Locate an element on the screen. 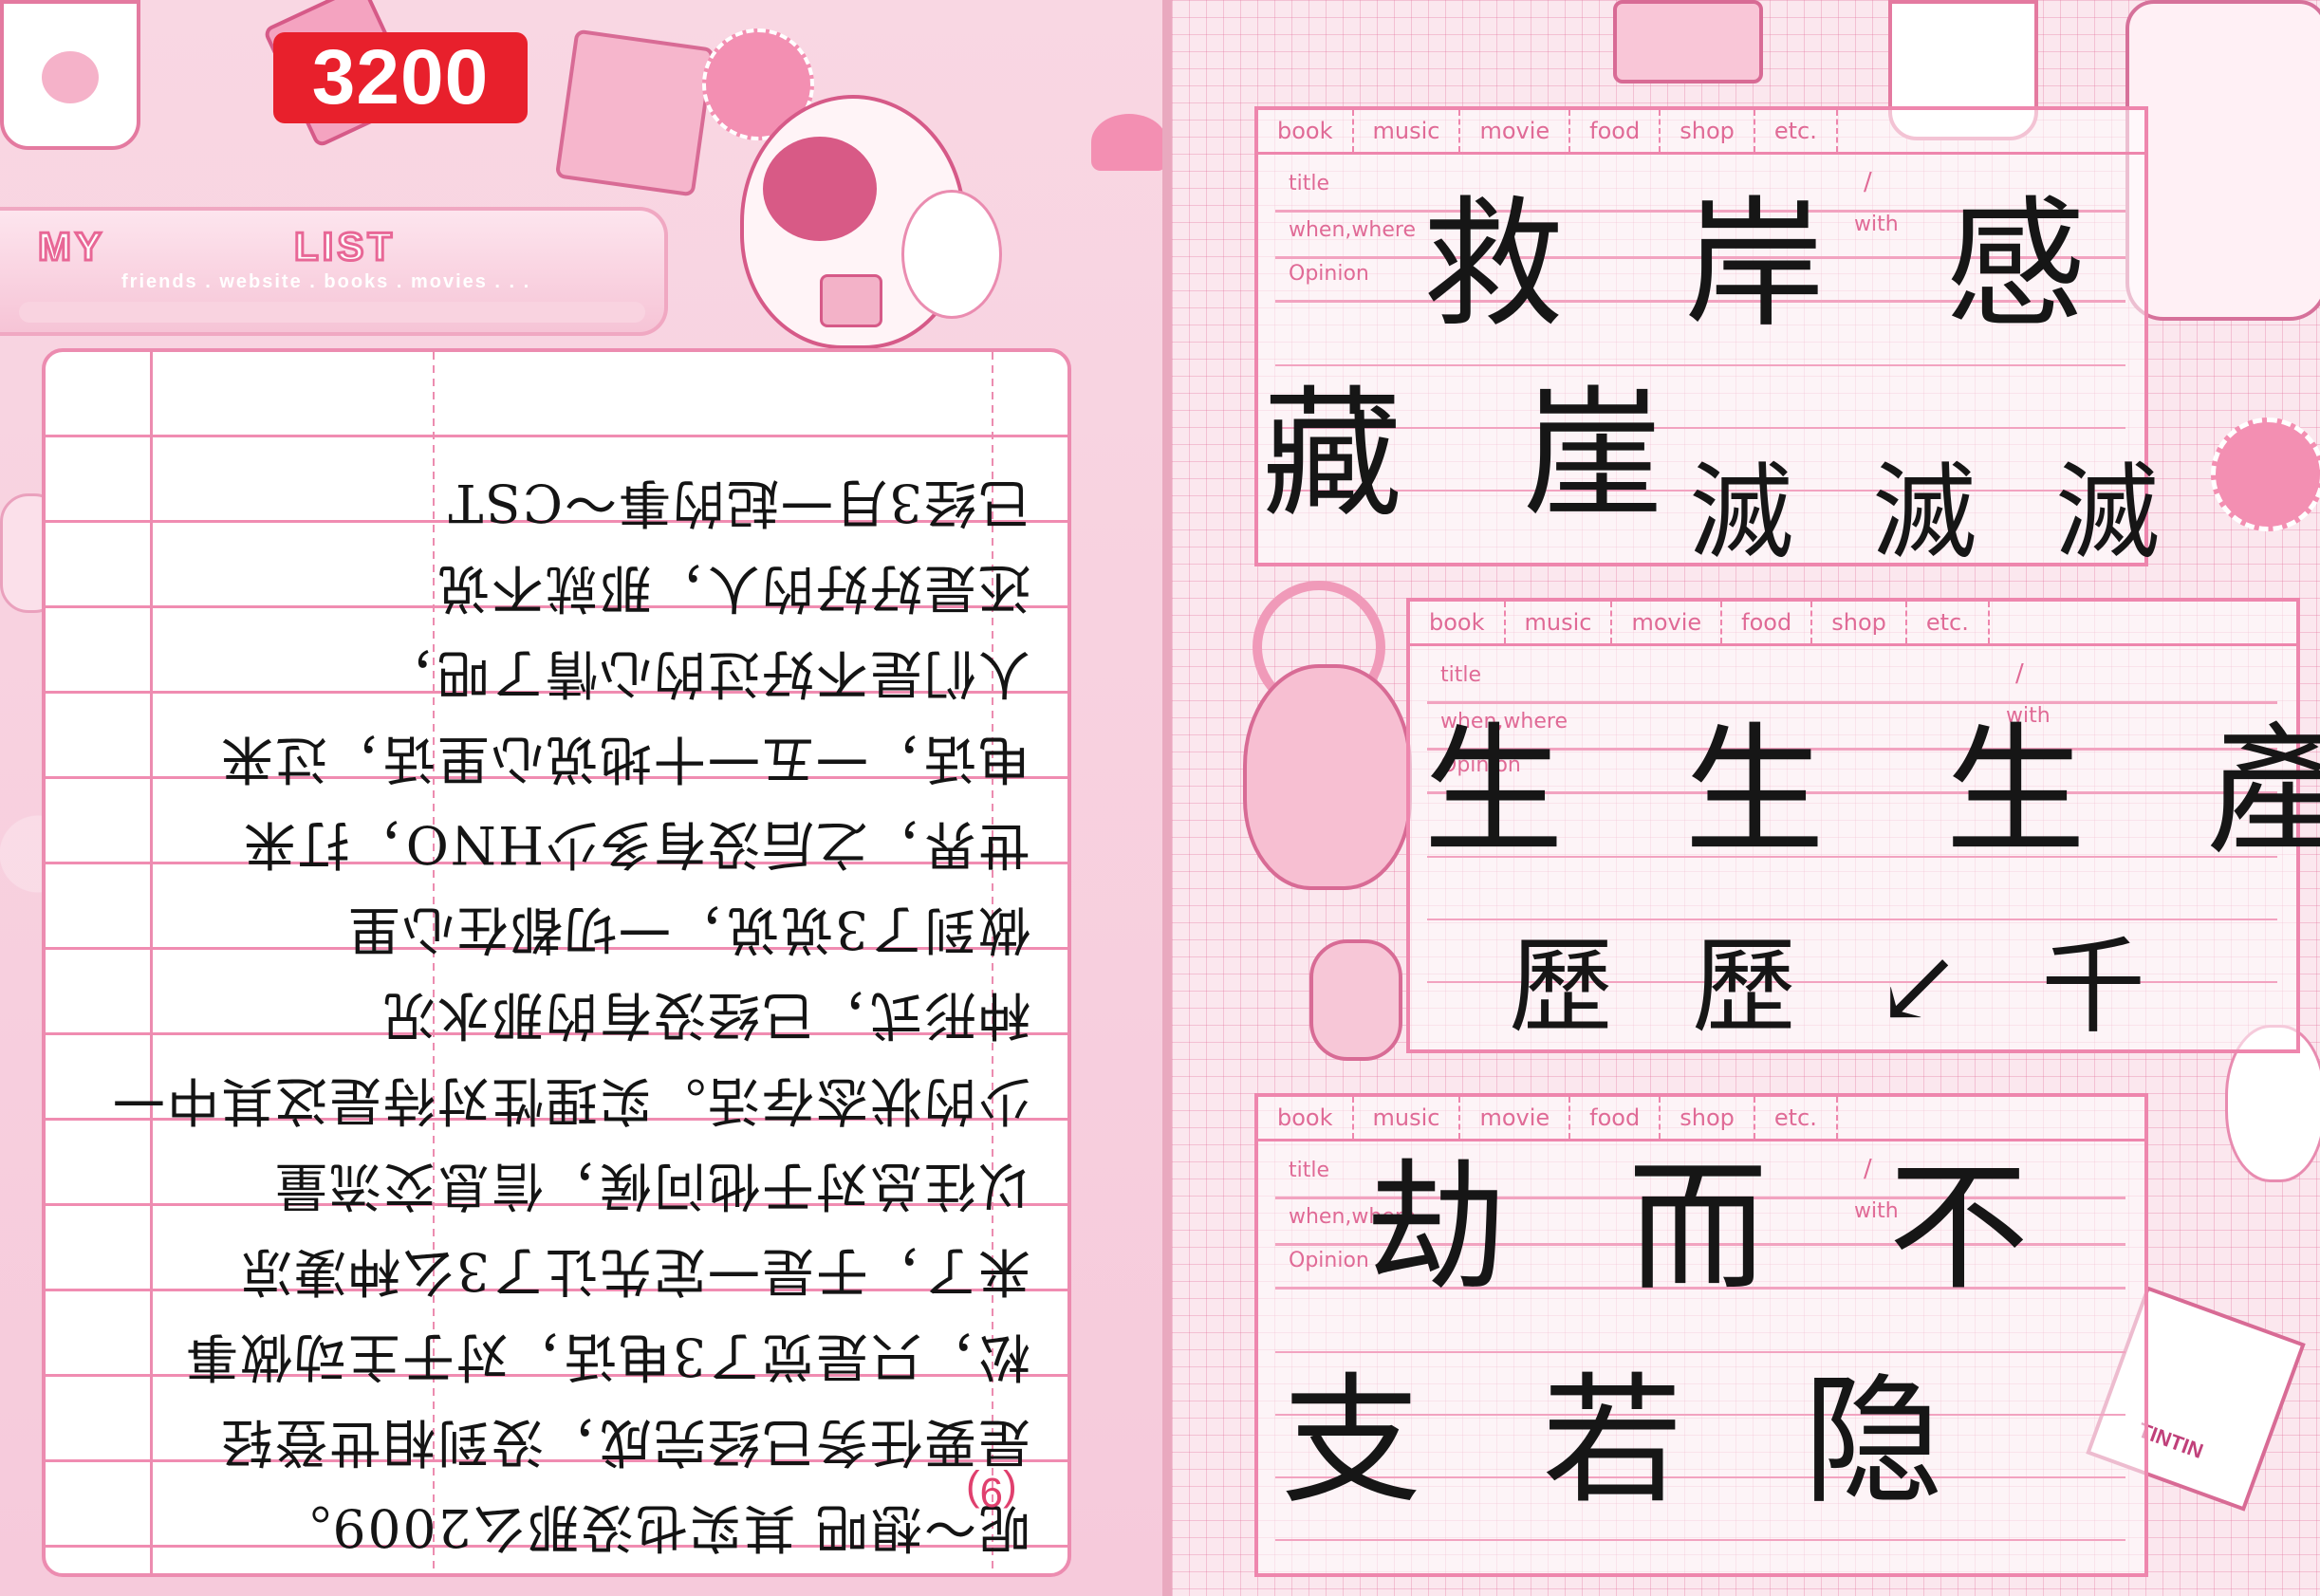 Image resolution: width=2320 pixels, height=1596 pixels. banner-title-my: MY is located at coordinates (71, 246).